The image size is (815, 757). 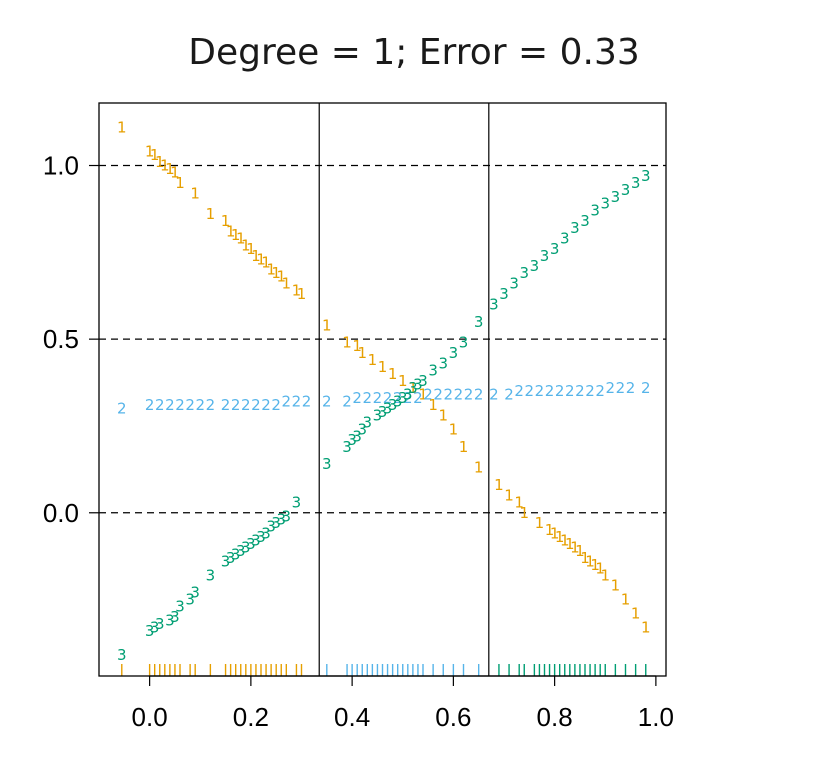 What do you see at coordinates (453, 717) in the screenshot?
I see `x-tick-label: 0.6` at bounding box center [453, 717].